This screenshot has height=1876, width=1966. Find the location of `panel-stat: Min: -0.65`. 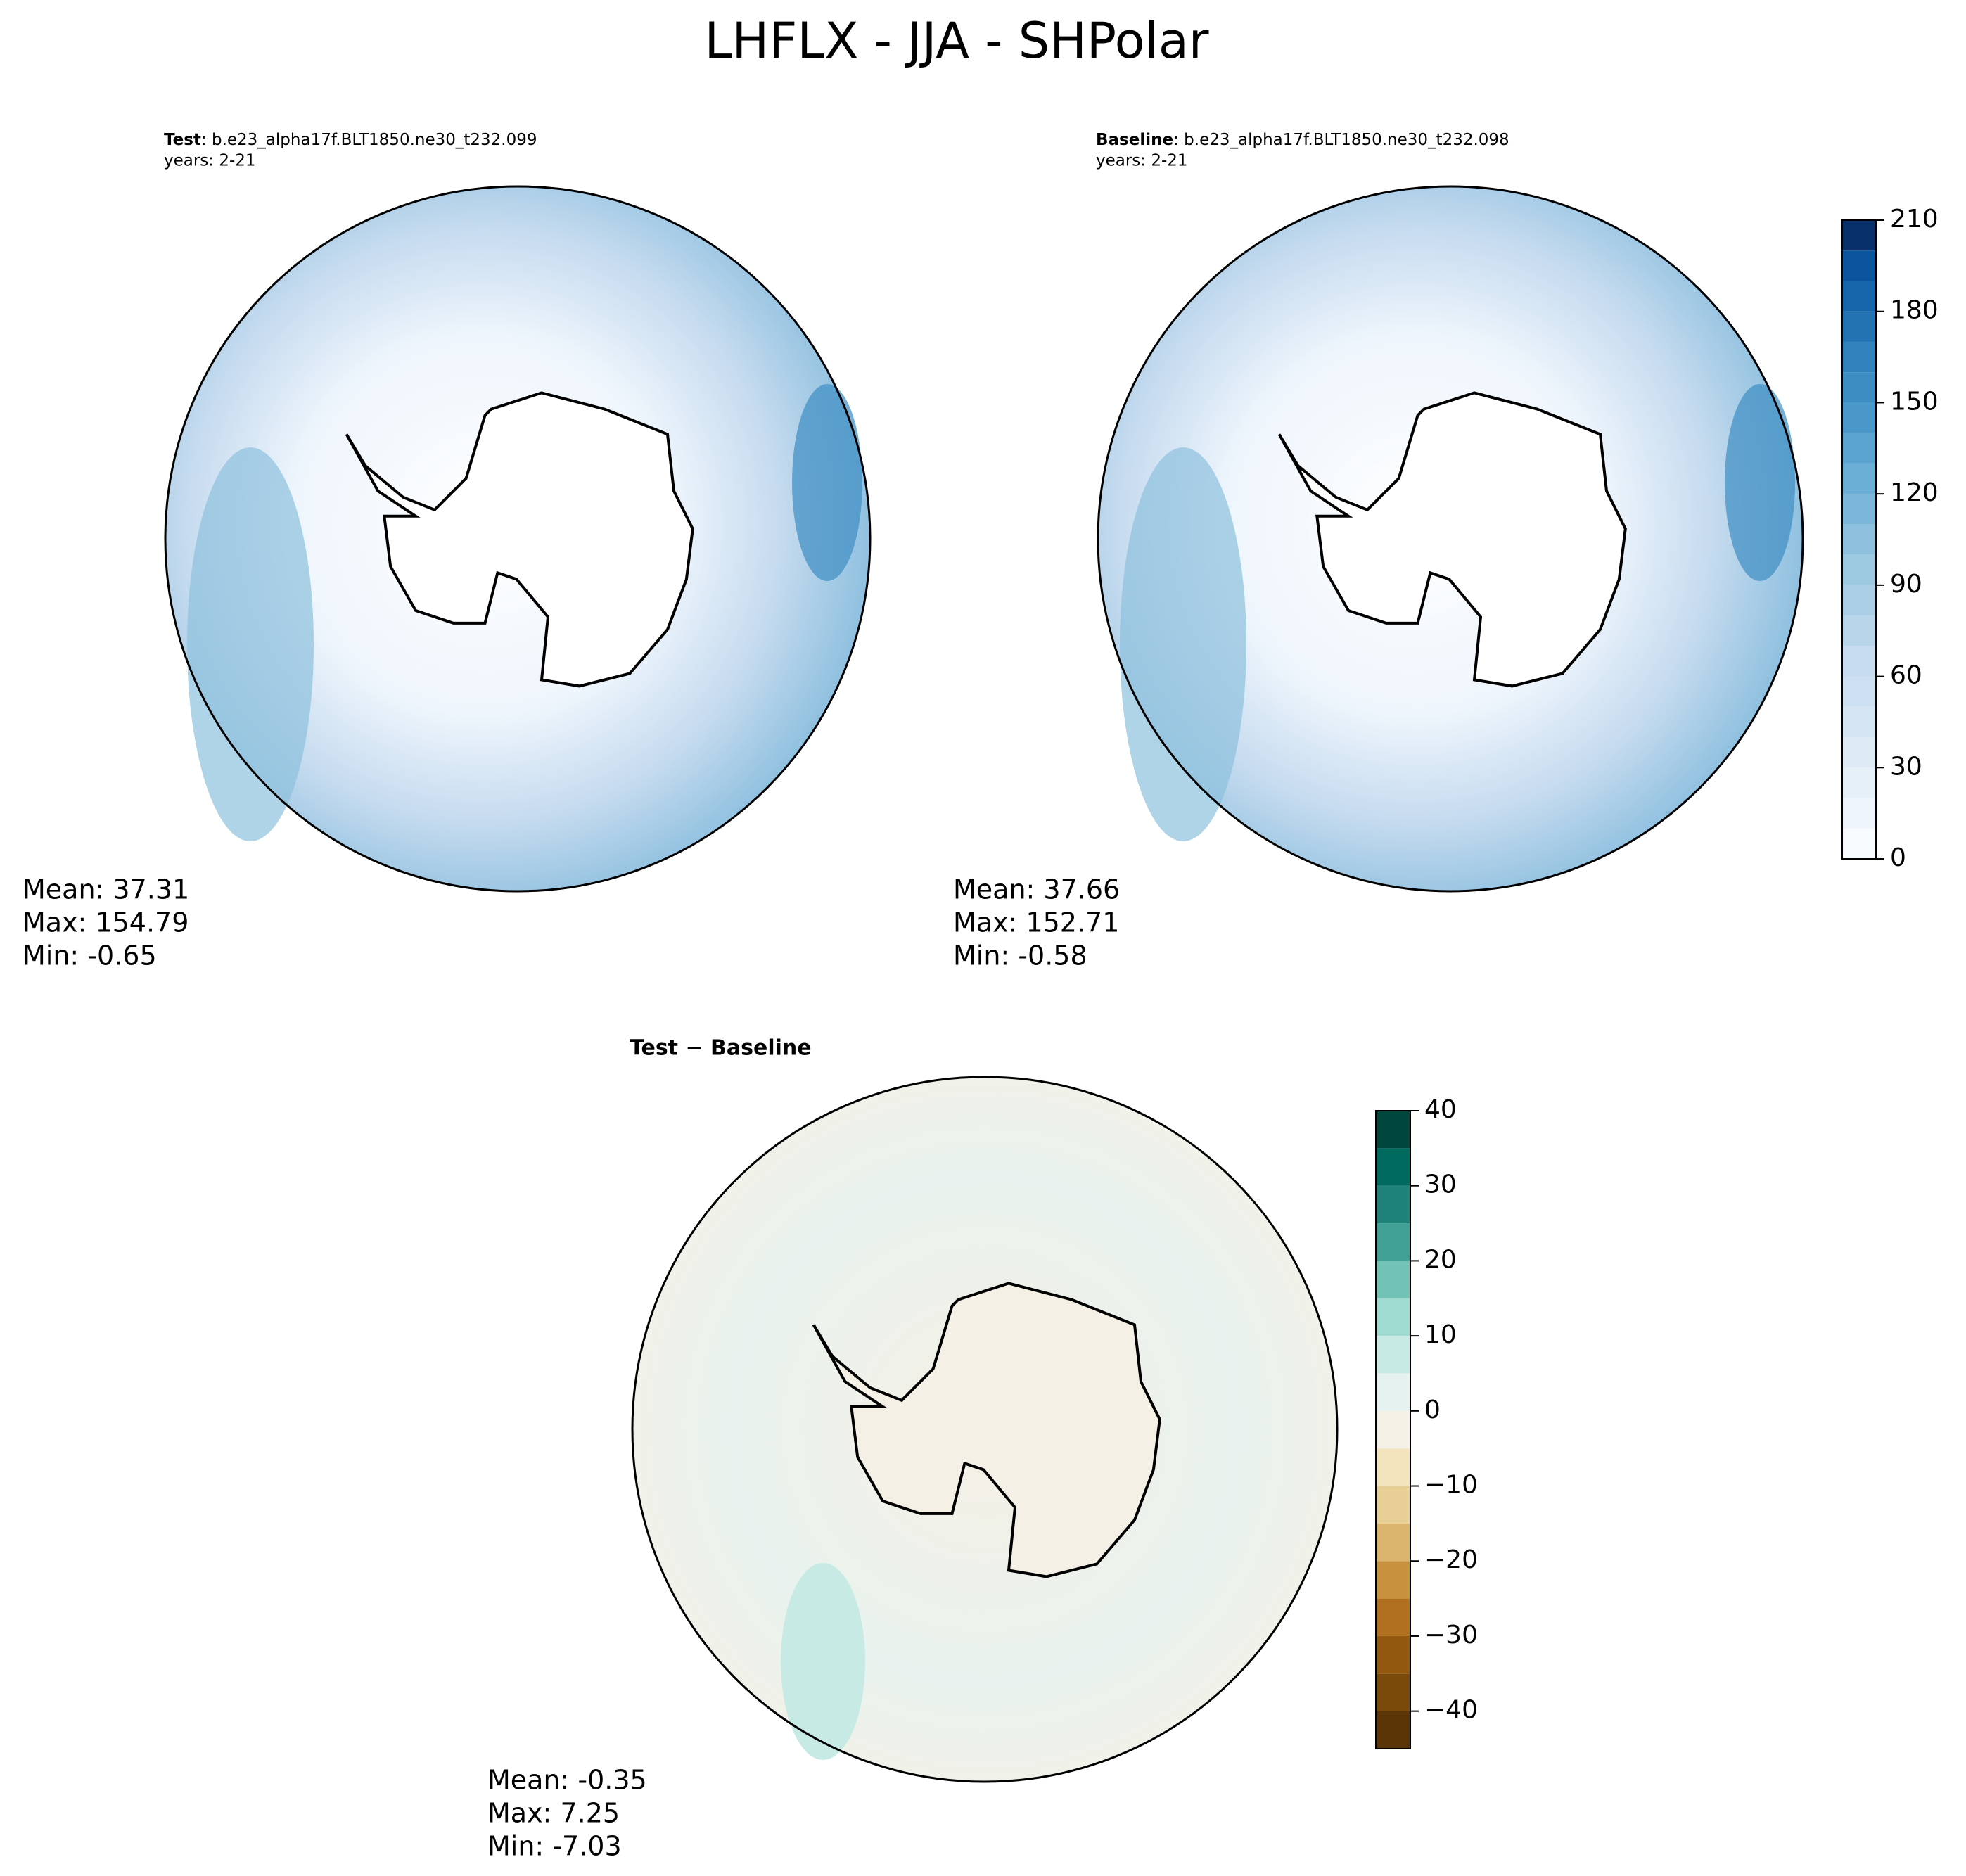

panel-stat: Min: -0.65 is located at coordinates (90, 955).